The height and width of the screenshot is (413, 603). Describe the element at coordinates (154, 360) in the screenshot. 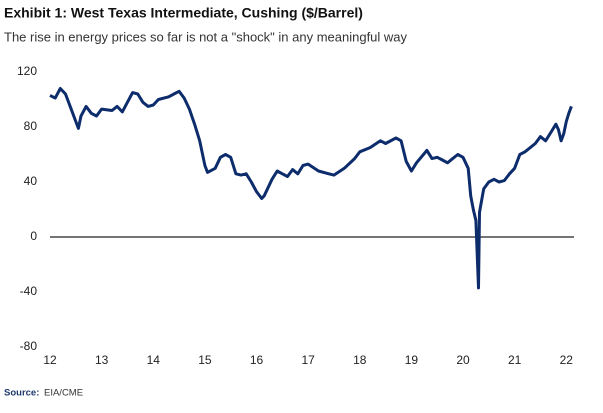

I see `x-tick-label: 14` at that location.